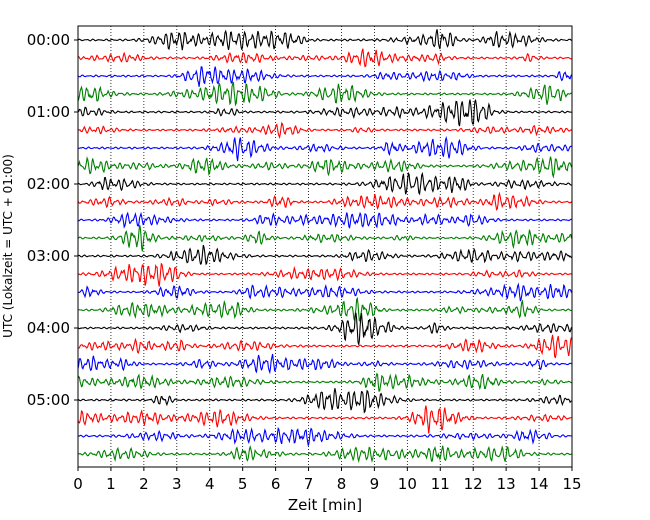 This screenshot has width=650, height=520. What do you see at coordinates (48, 256) in the screenshot?
I see `y-tick-label: 03:00` at bounding box center [48, 256].